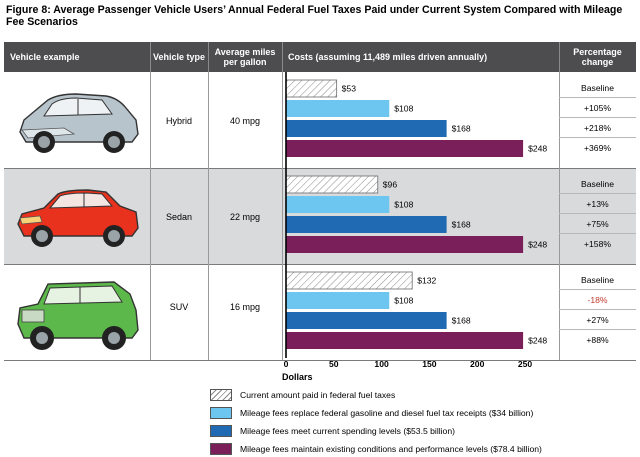 The width and height of the screenshot is (640, 457). What do you see at coordinates (461, 321) in the screenshot?
I see `bar-label-suv-series-2: $168` at bounding box center [461, 321].